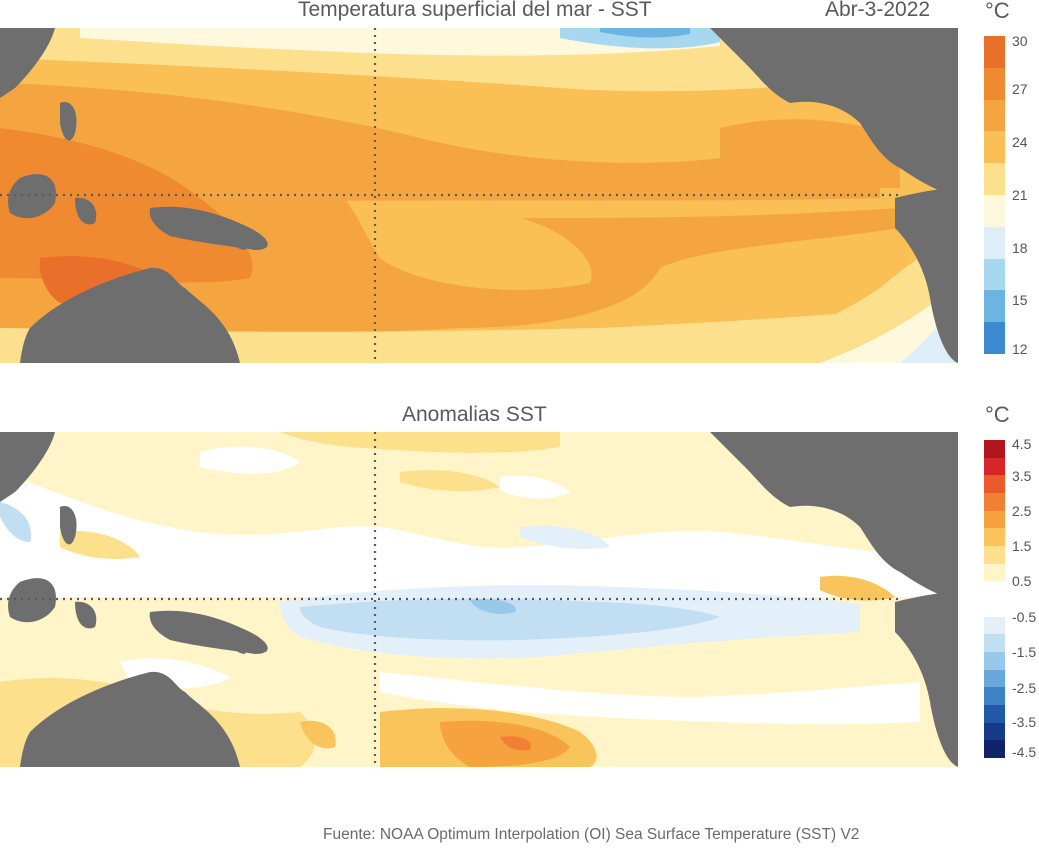  What do you see at coordinates (878, 10) in the screenshot?
I see `sst-date: Abr-3-2022` at bounding box center [878, 10].